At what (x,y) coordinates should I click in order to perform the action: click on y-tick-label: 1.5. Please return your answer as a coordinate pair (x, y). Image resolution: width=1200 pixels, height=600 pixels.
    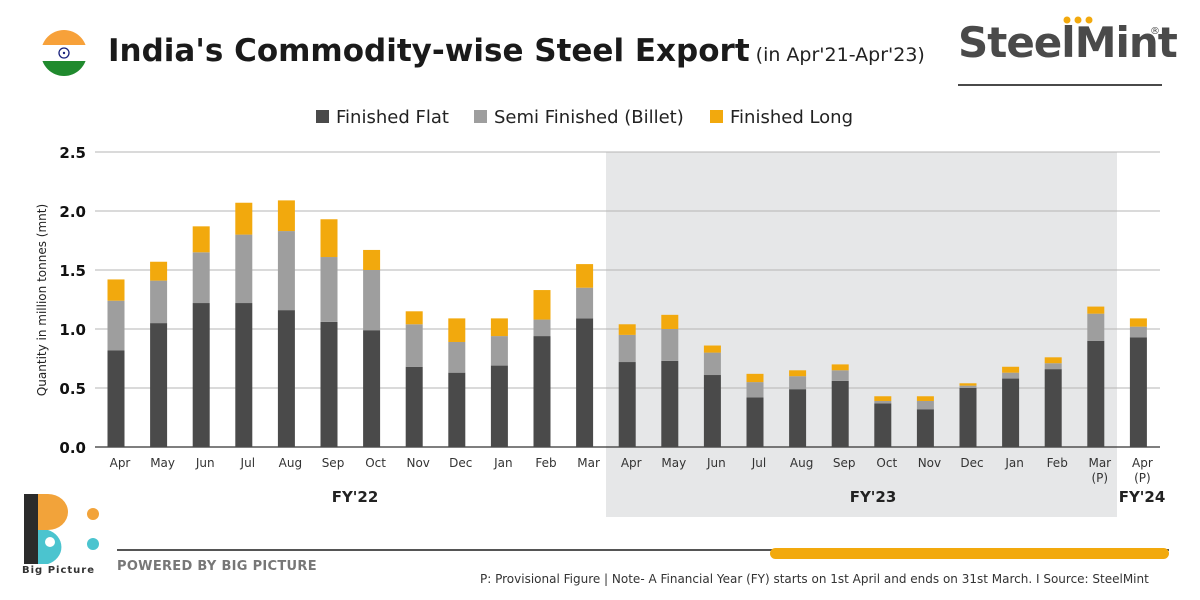
    Looking at the image, I should click on (72, 271).